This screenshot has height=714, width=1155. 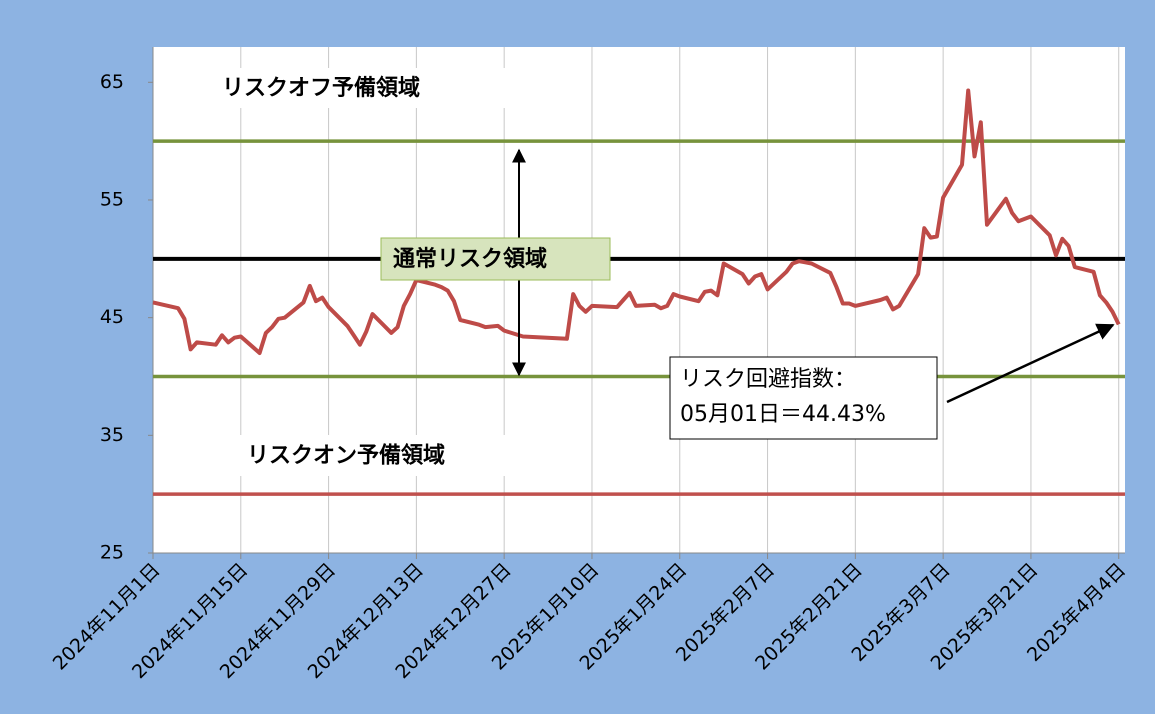 I want to click on y-tick-label: 25, so click(x=112, y=553).